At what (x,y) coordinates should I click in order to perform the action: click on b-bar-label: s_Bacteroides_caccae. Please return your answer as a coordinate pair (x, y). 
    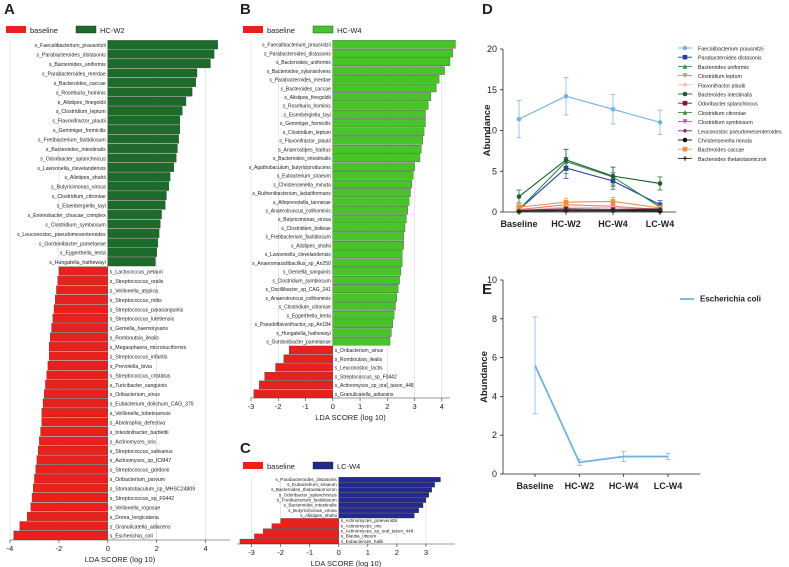
    Looking at the image, I should click on (305, 89).